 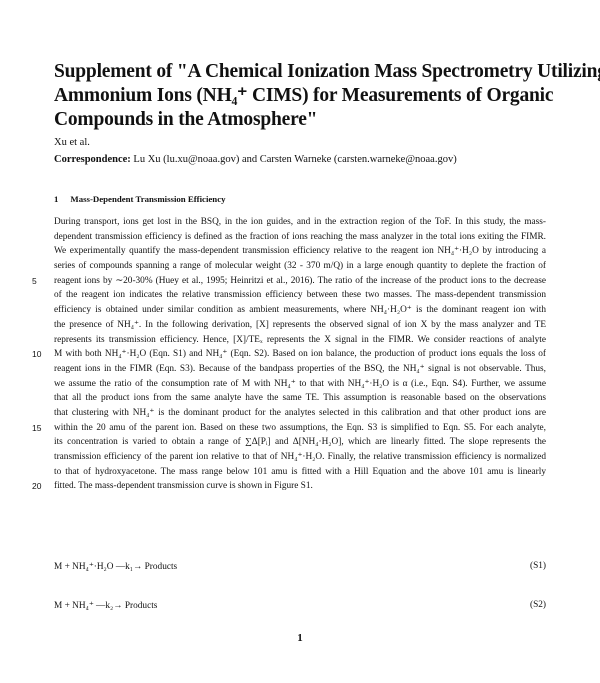 What do you see at coordinates (106, 606) in the screenshot?
I see `equation-expression: M + NH₄⁺ —k₂→ Products` at bounding box center [106, 606].